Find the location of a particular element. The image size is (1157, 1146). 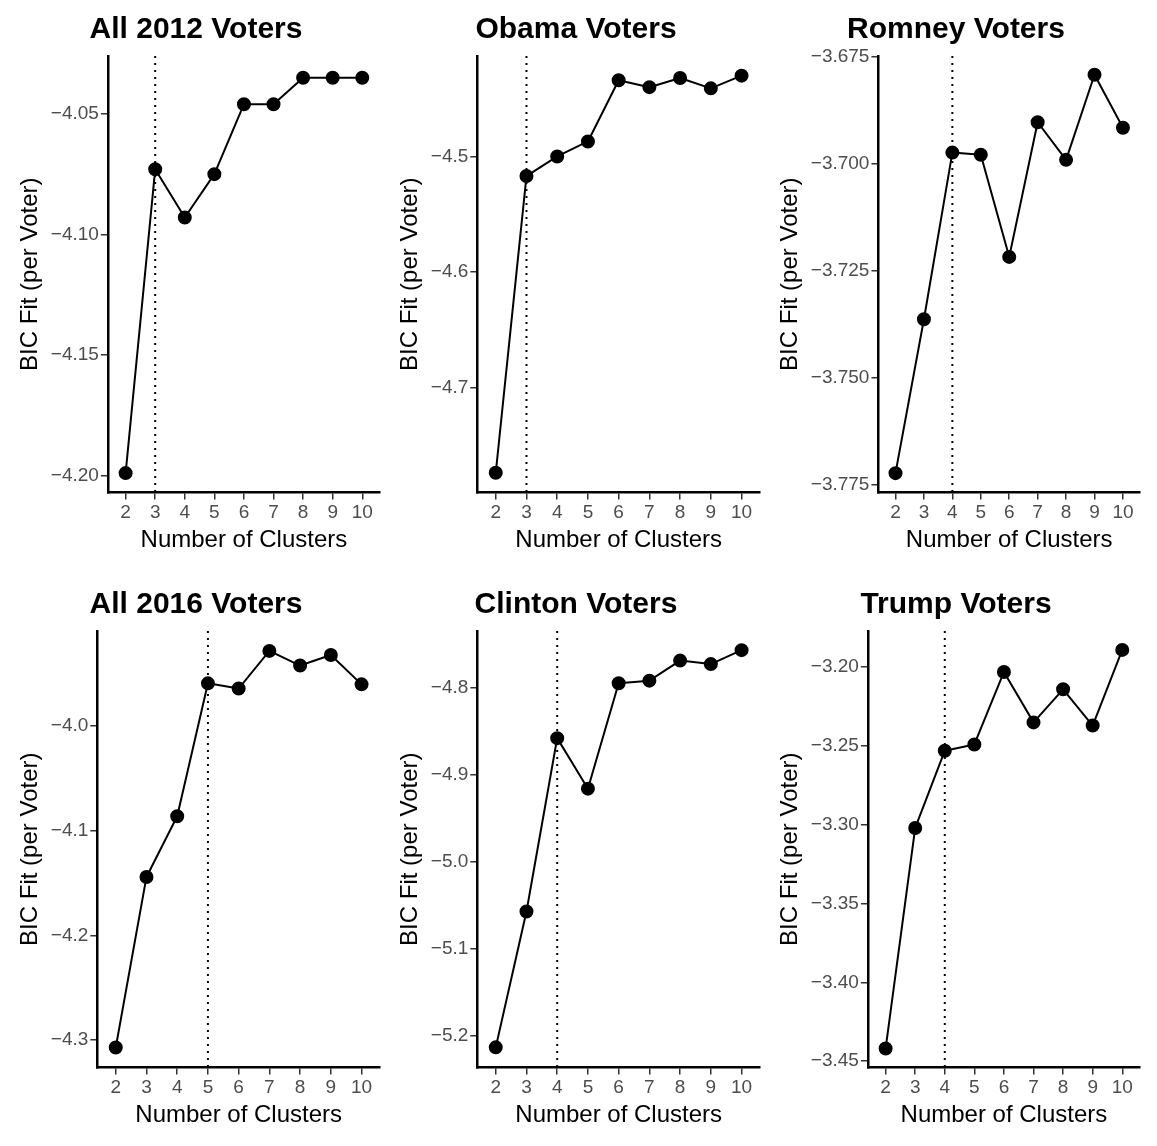

y-tick-label: −4.0 is located at coordinates (69, 725).